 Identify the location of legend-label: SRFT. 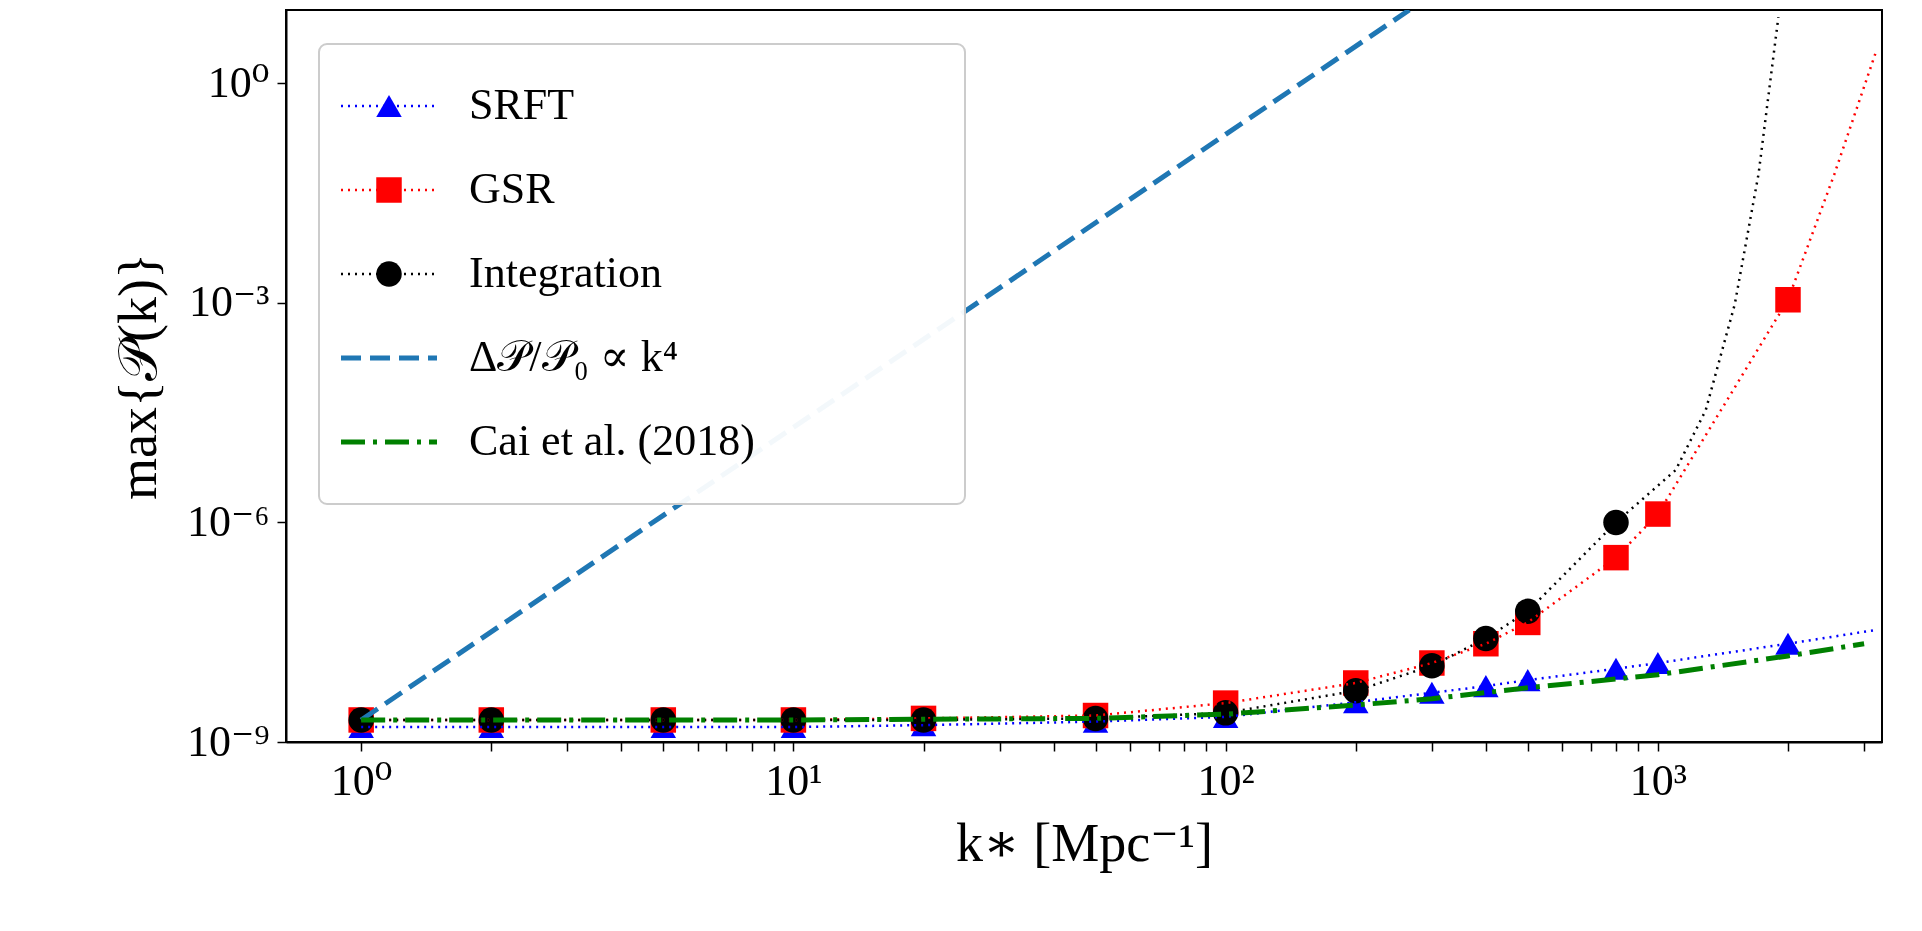
(522, 104).